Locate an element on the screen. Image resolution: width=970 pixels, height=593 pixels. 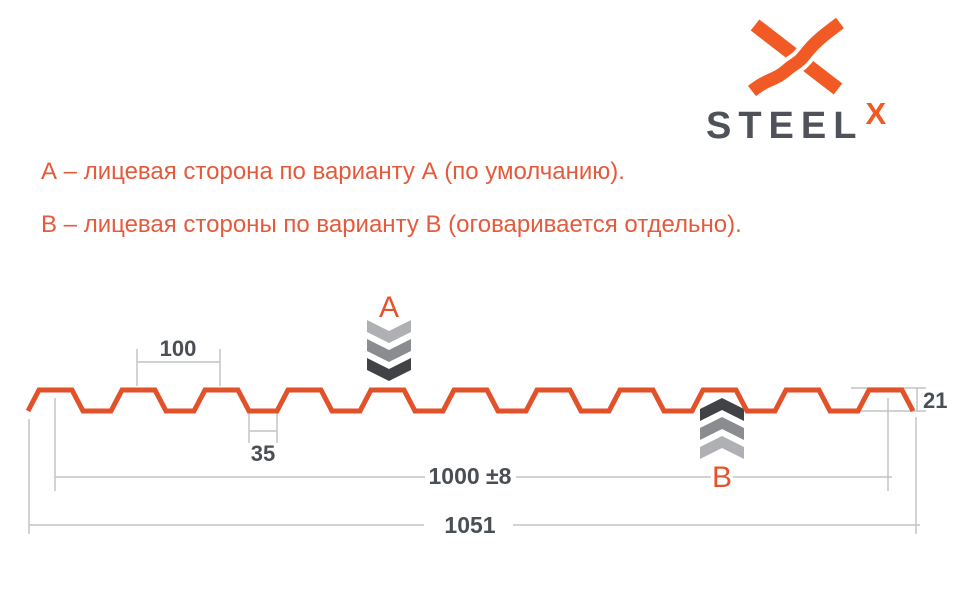
chevron-down-dark-icon is located at coordinates (389, 369).